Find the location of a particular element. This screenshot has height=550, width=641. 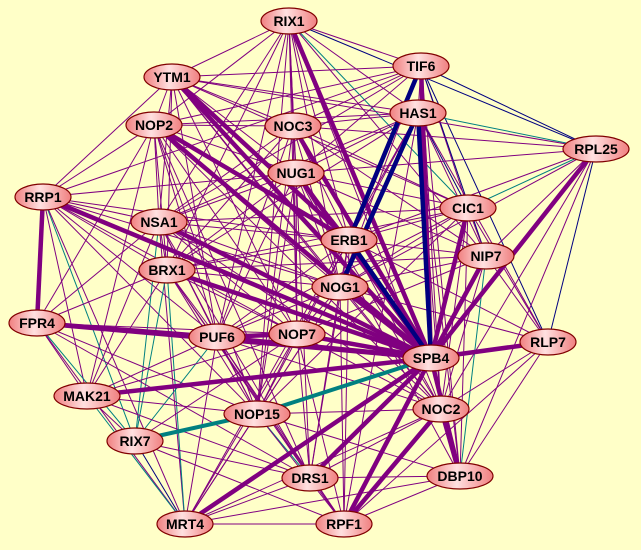

edge-CIC1-NOP15 is located at coordinates (362, 311).